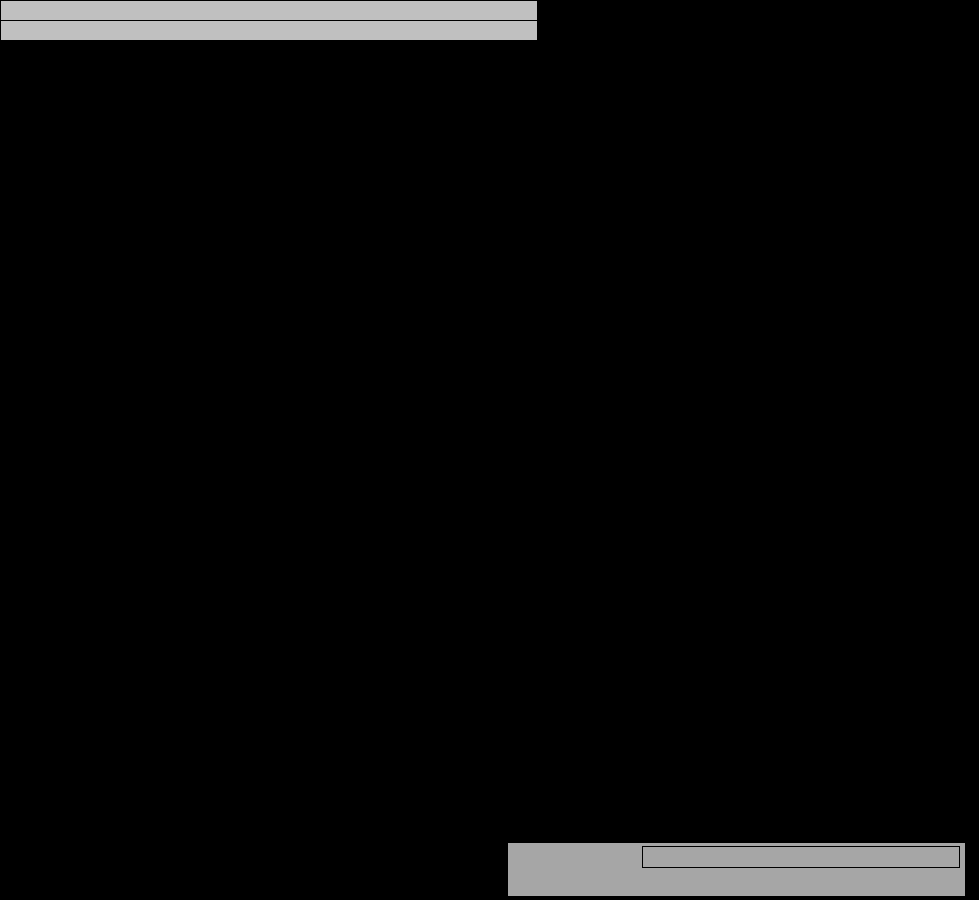  I want to click on product-title-secondary, so click(269, 30).